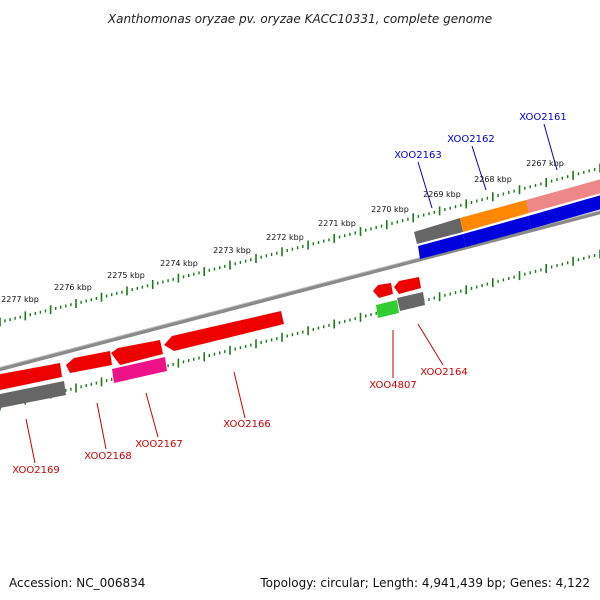 This screenshot has height=600, width=600. I want to click on scale-label-2269: 2269 kbp, so click(442, 194).